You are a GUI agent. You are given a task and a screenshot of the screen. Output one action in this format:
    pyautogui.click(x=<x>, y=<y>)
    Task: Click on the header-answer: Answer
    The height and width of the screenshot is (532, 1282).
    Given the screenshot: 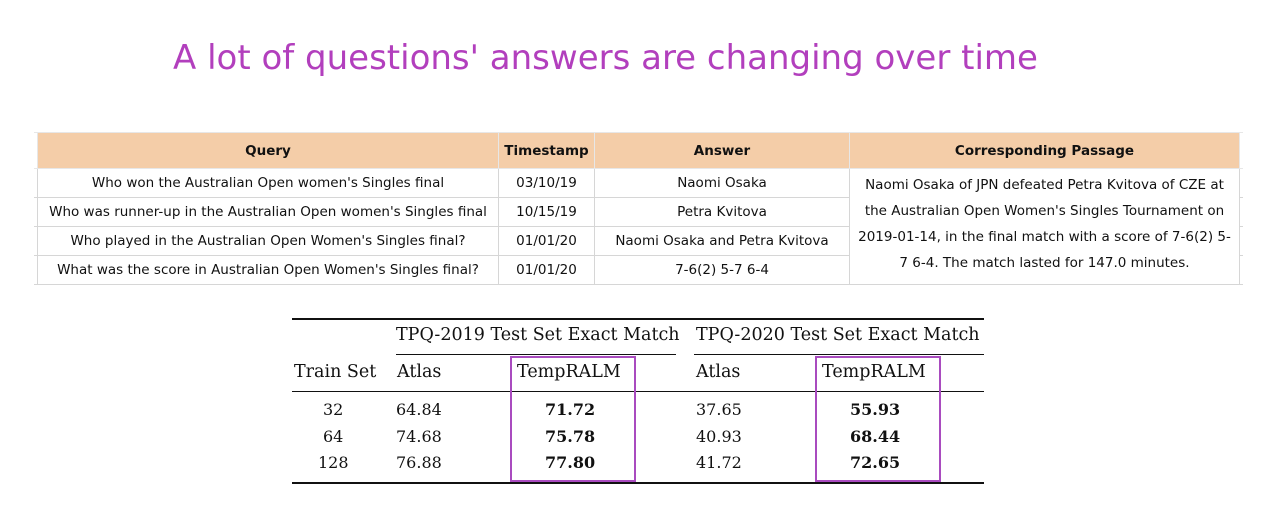 What is the action you would take?
    pyautogui.click(x=722, y=150)
    